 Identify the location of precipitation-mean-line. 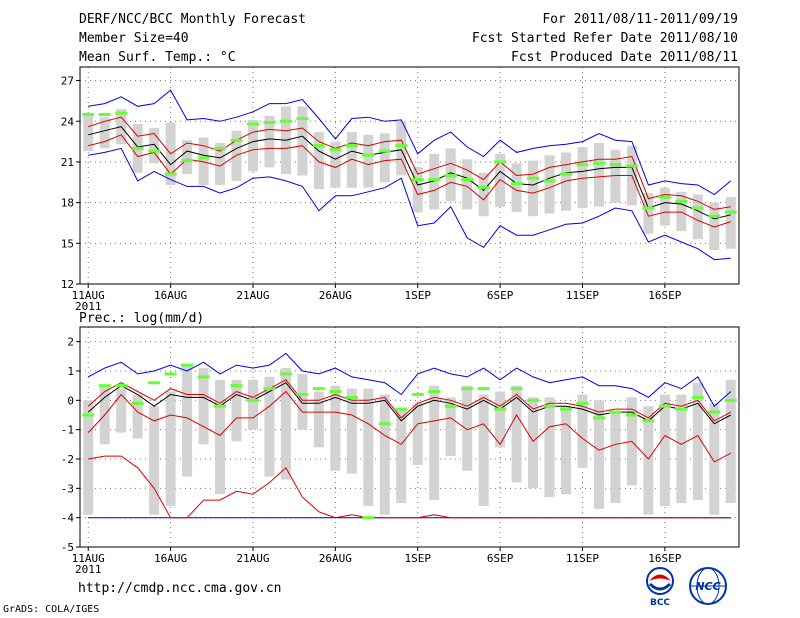
(409, 403).